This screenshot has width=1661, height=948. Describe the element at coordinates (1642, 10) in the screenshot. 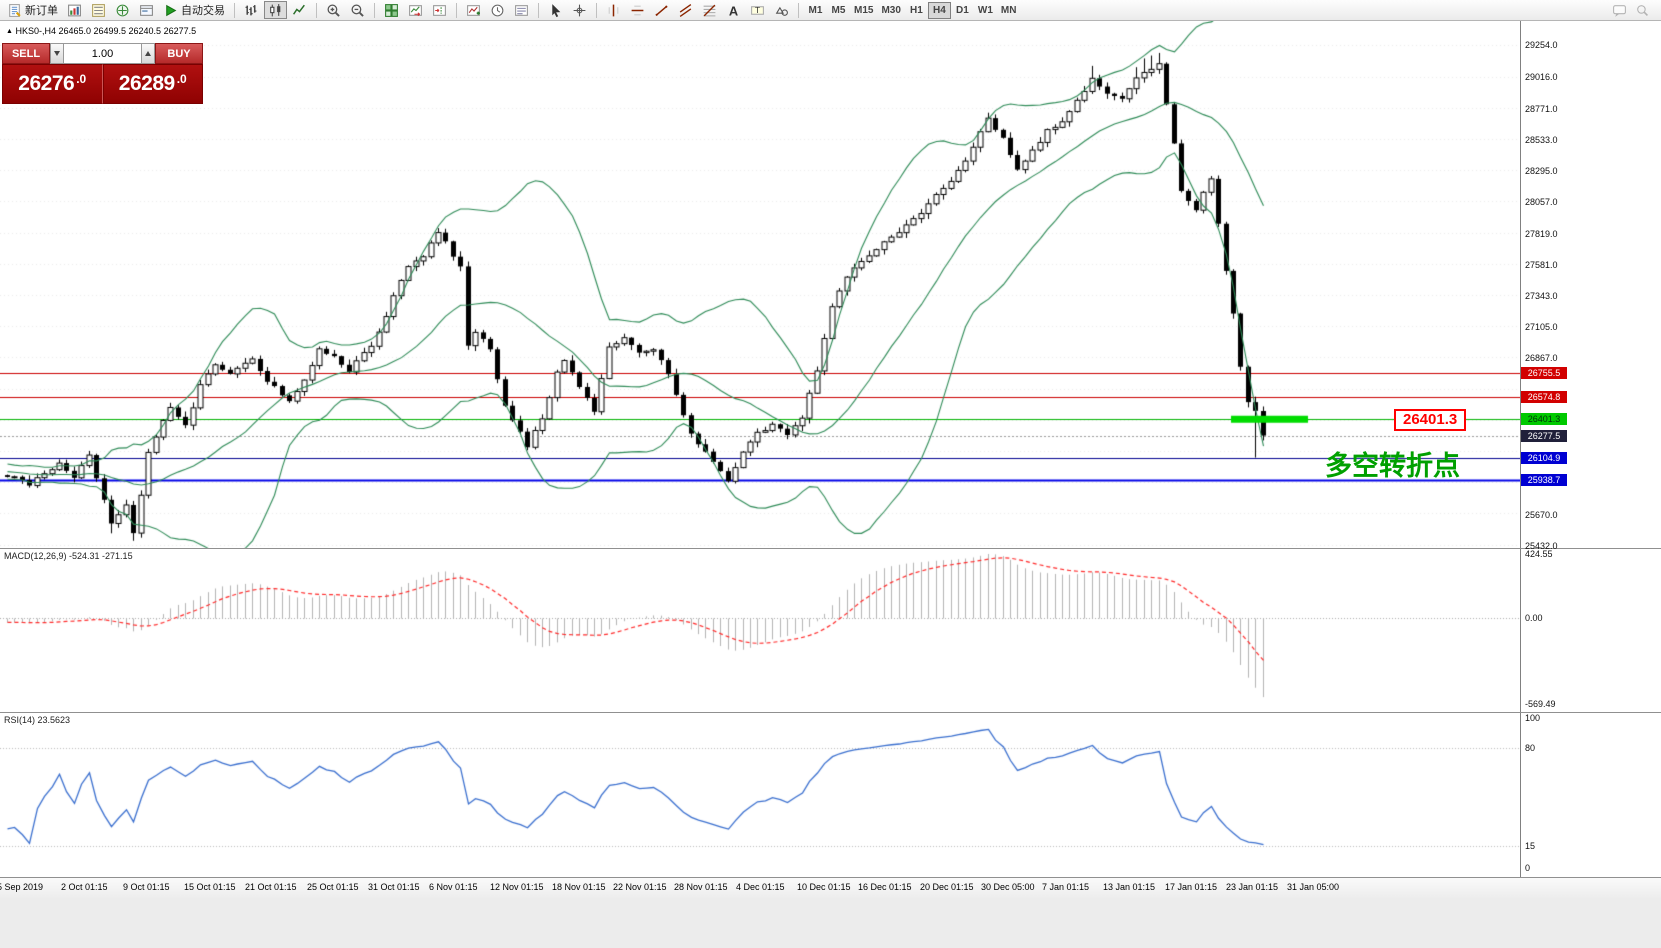

I see `search-button` at that location.